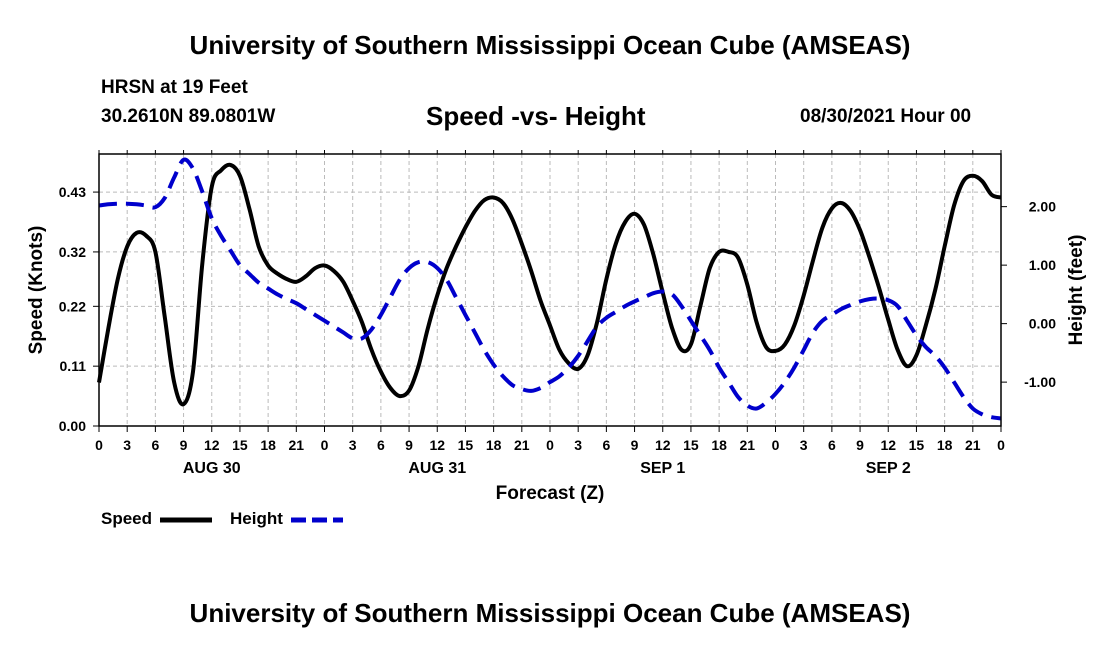 This screenshot has height=650, width=1100. I want to click on y2-tick-label: 1.00, so click(1042, 265).